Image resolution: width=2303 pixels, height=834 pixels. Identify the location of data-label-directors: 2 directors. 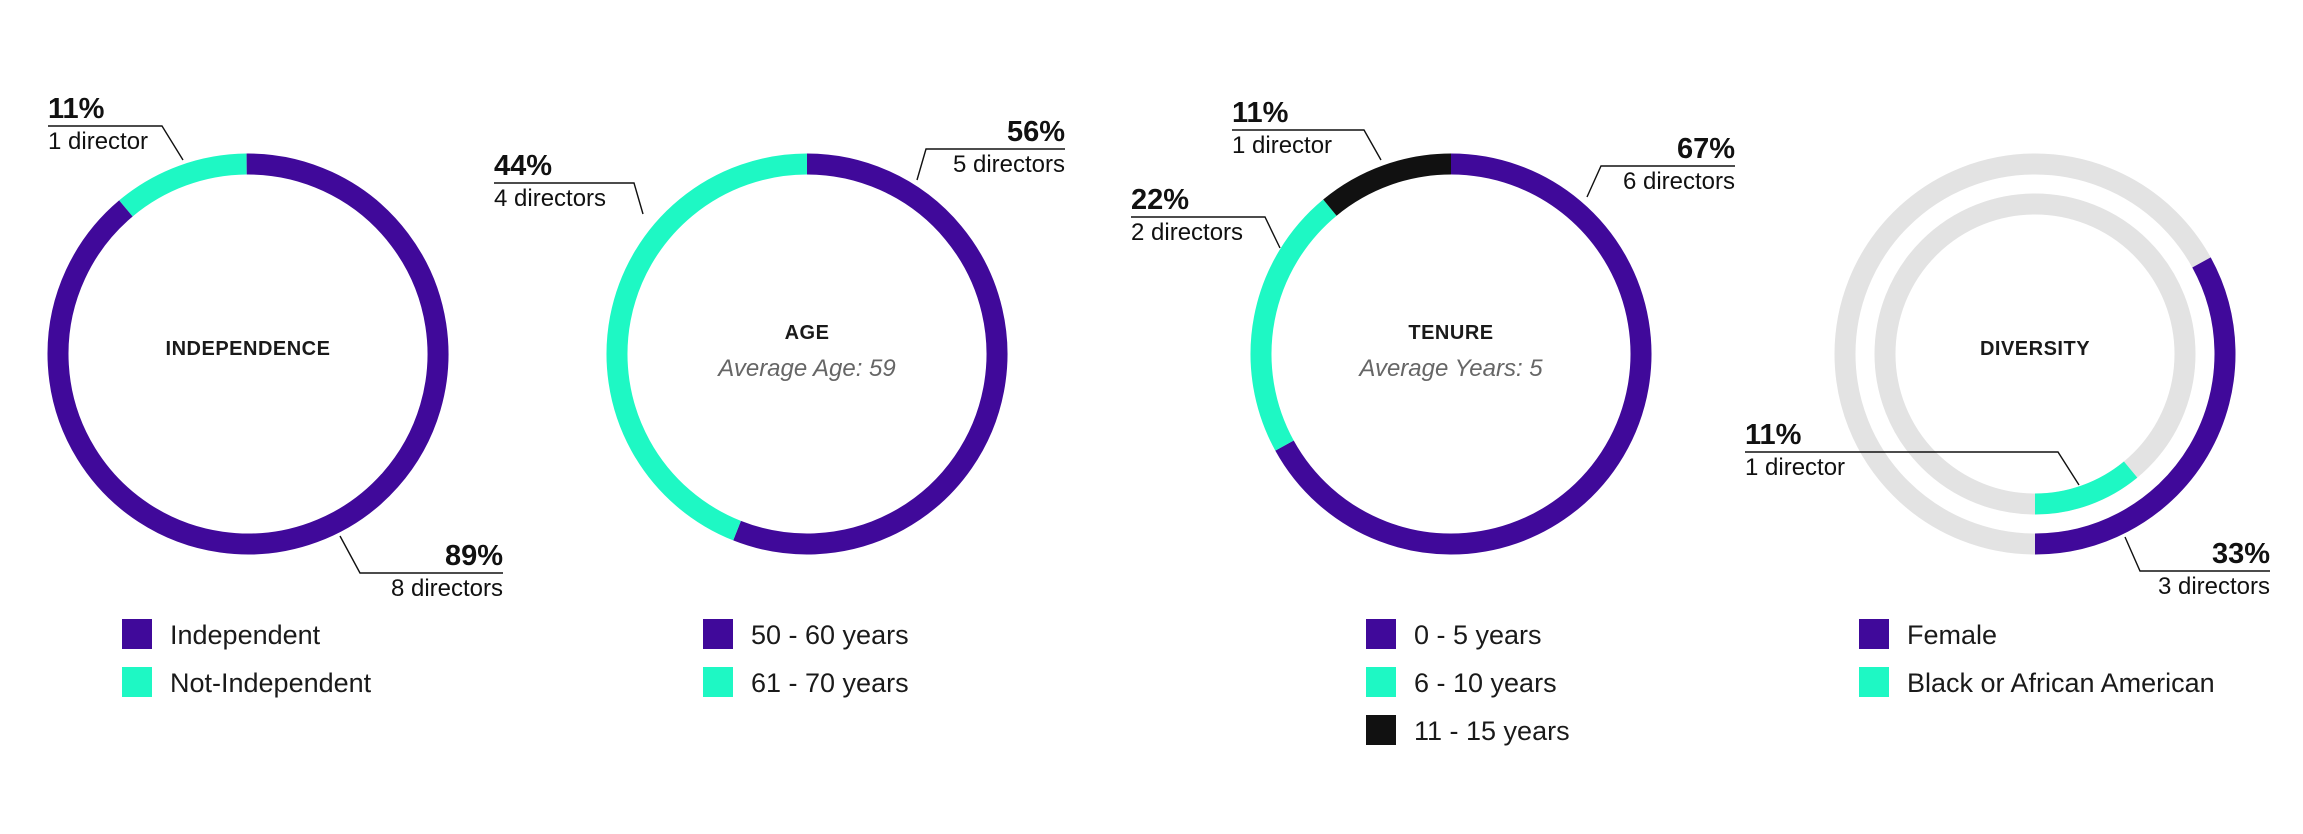
(1187, 232).